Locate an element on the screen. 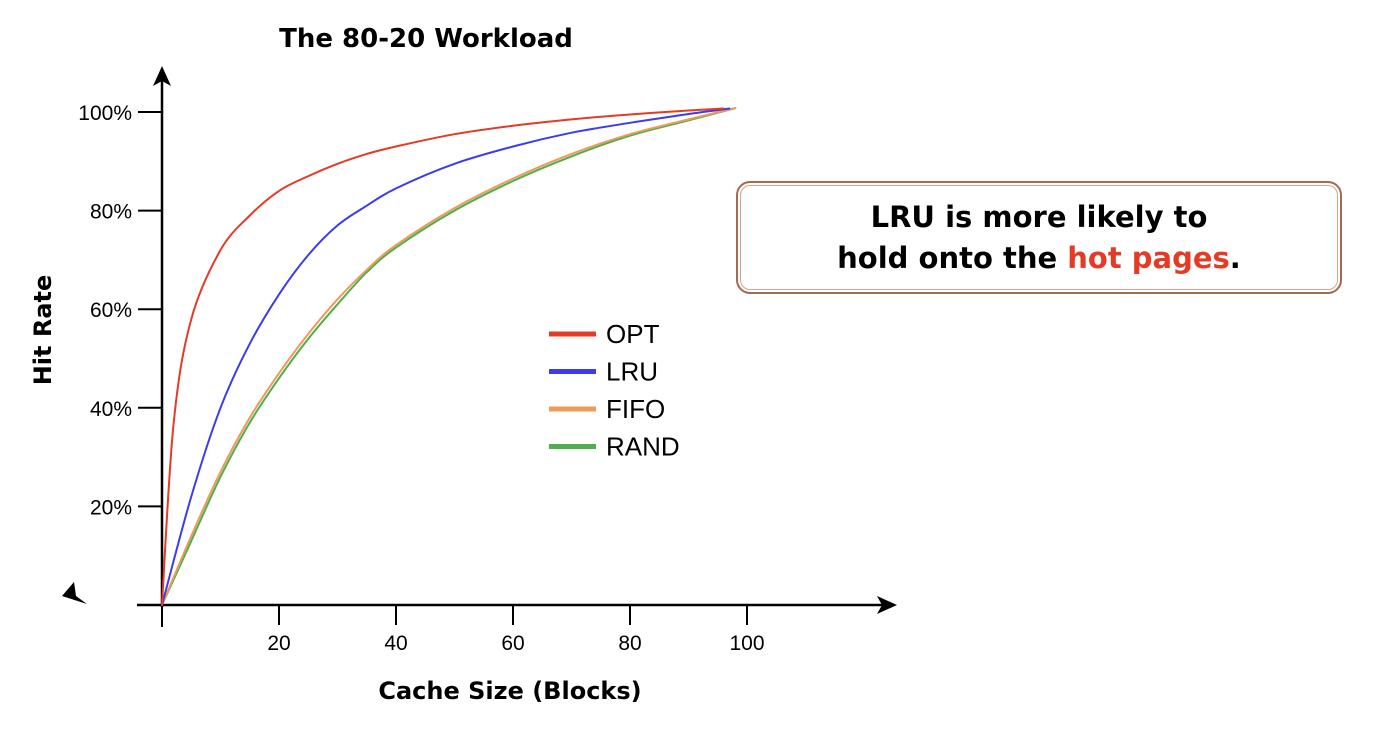  y-axis-label: Hit Rate is located at coordinates (43, 330).